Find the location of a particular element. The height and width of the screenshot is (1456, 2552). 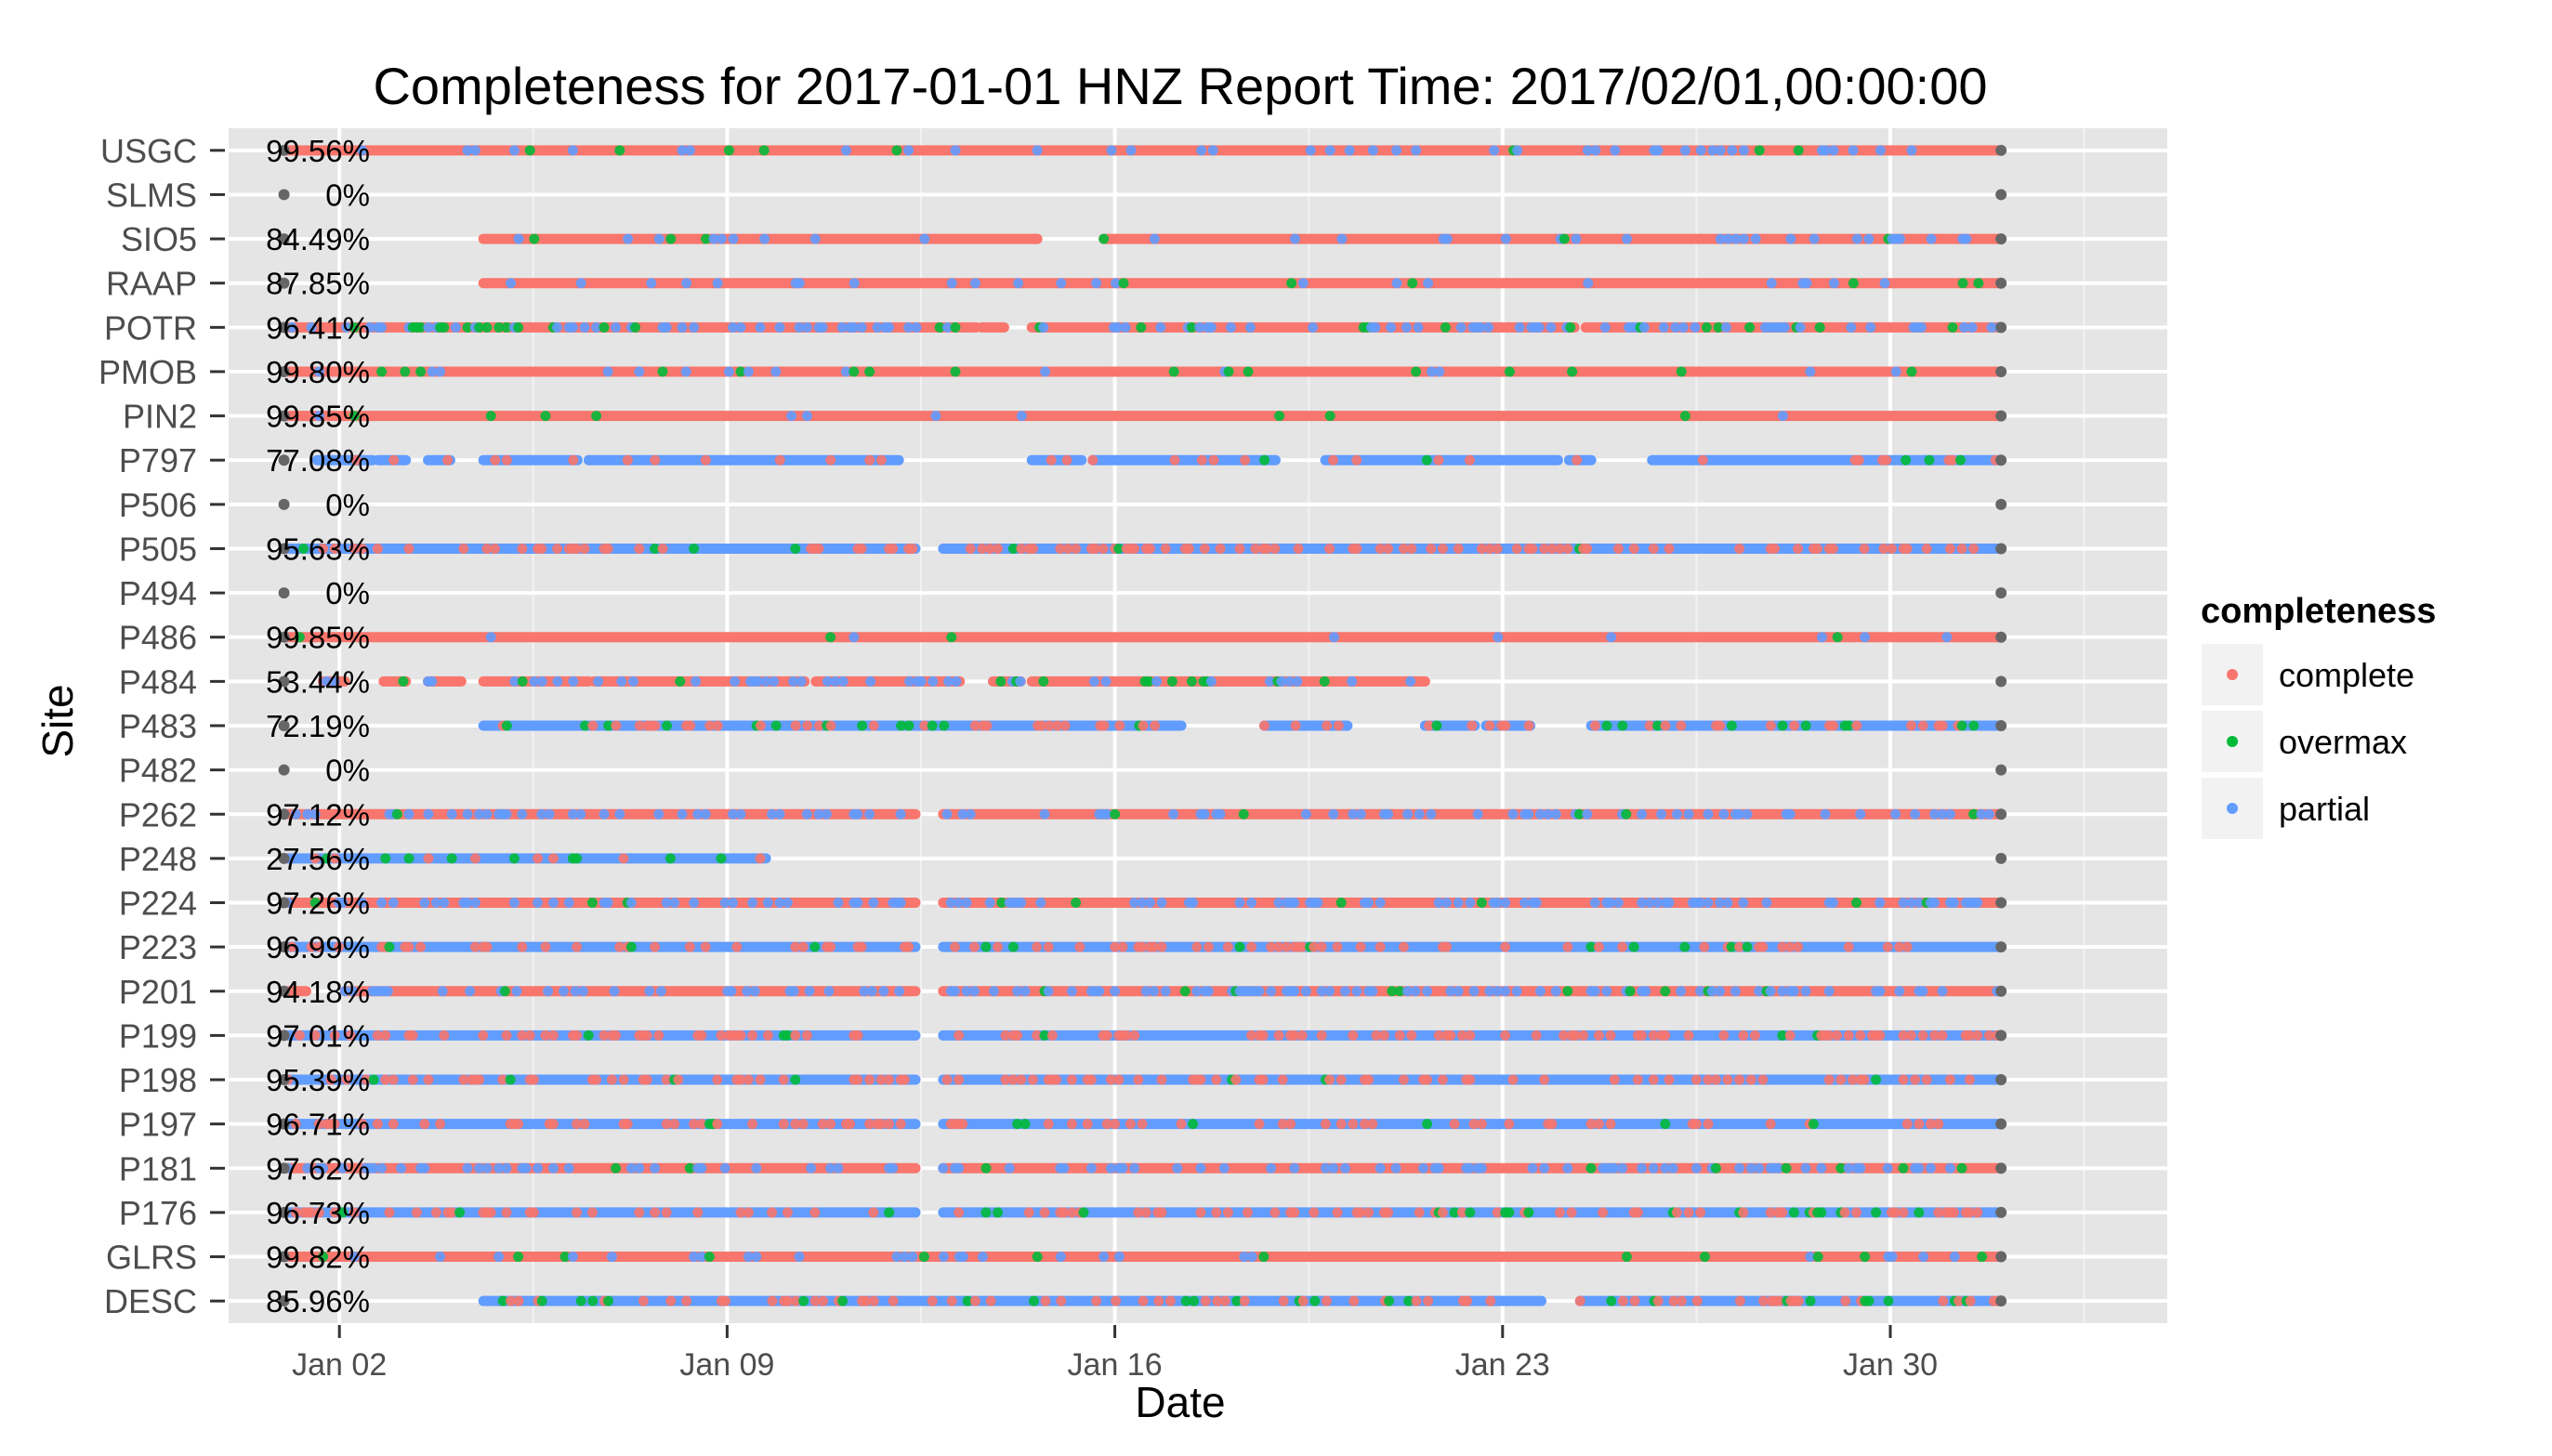

site-percent-label: 96.99% is located at coordinates (318, 947).